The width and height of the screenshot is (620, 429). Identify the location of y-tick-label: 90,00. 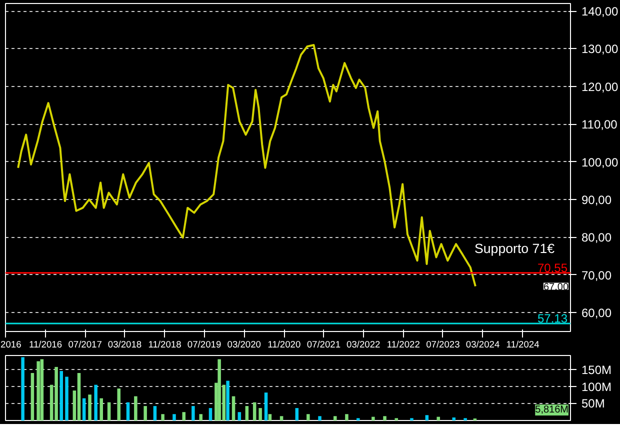
(597, 200).